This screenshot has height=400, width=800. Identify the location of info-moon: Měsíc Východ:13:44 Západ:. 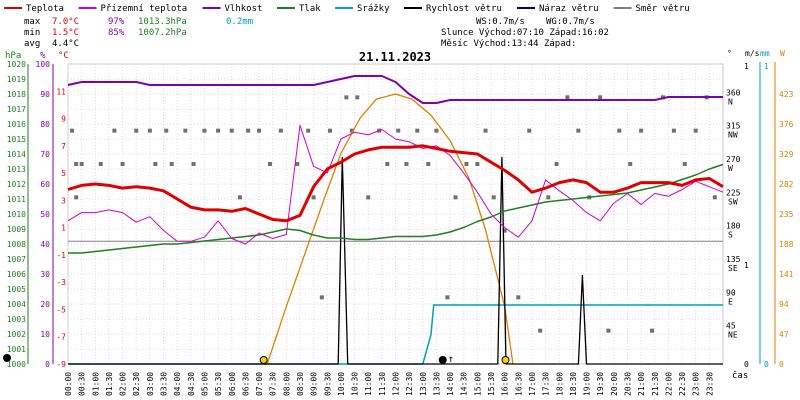
(508, 44).